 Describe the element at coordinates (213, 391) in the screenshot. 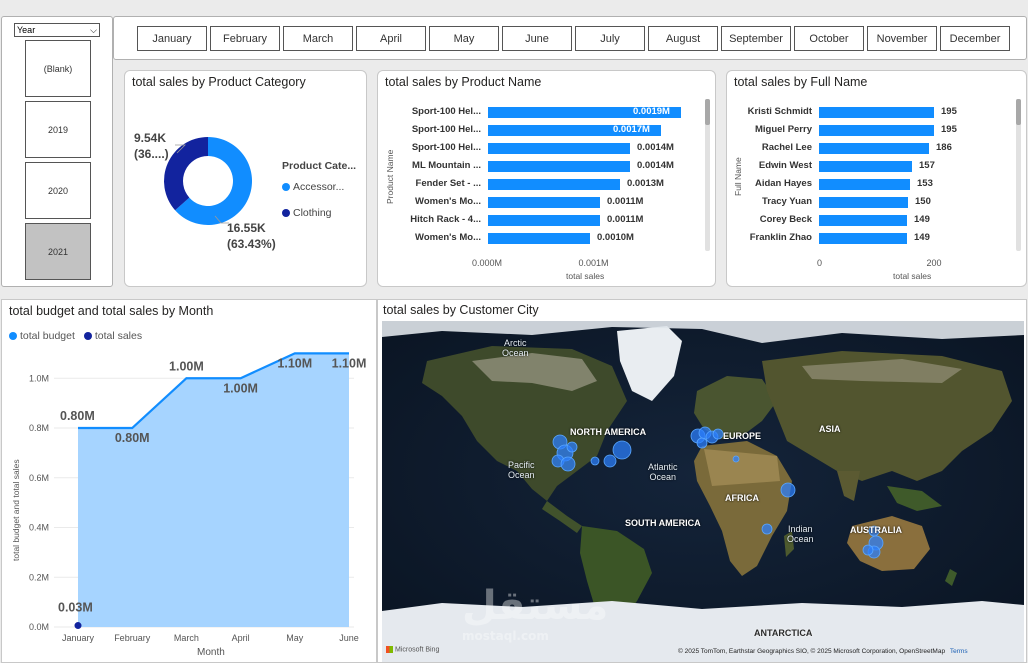

I see `budget-line` at that location.